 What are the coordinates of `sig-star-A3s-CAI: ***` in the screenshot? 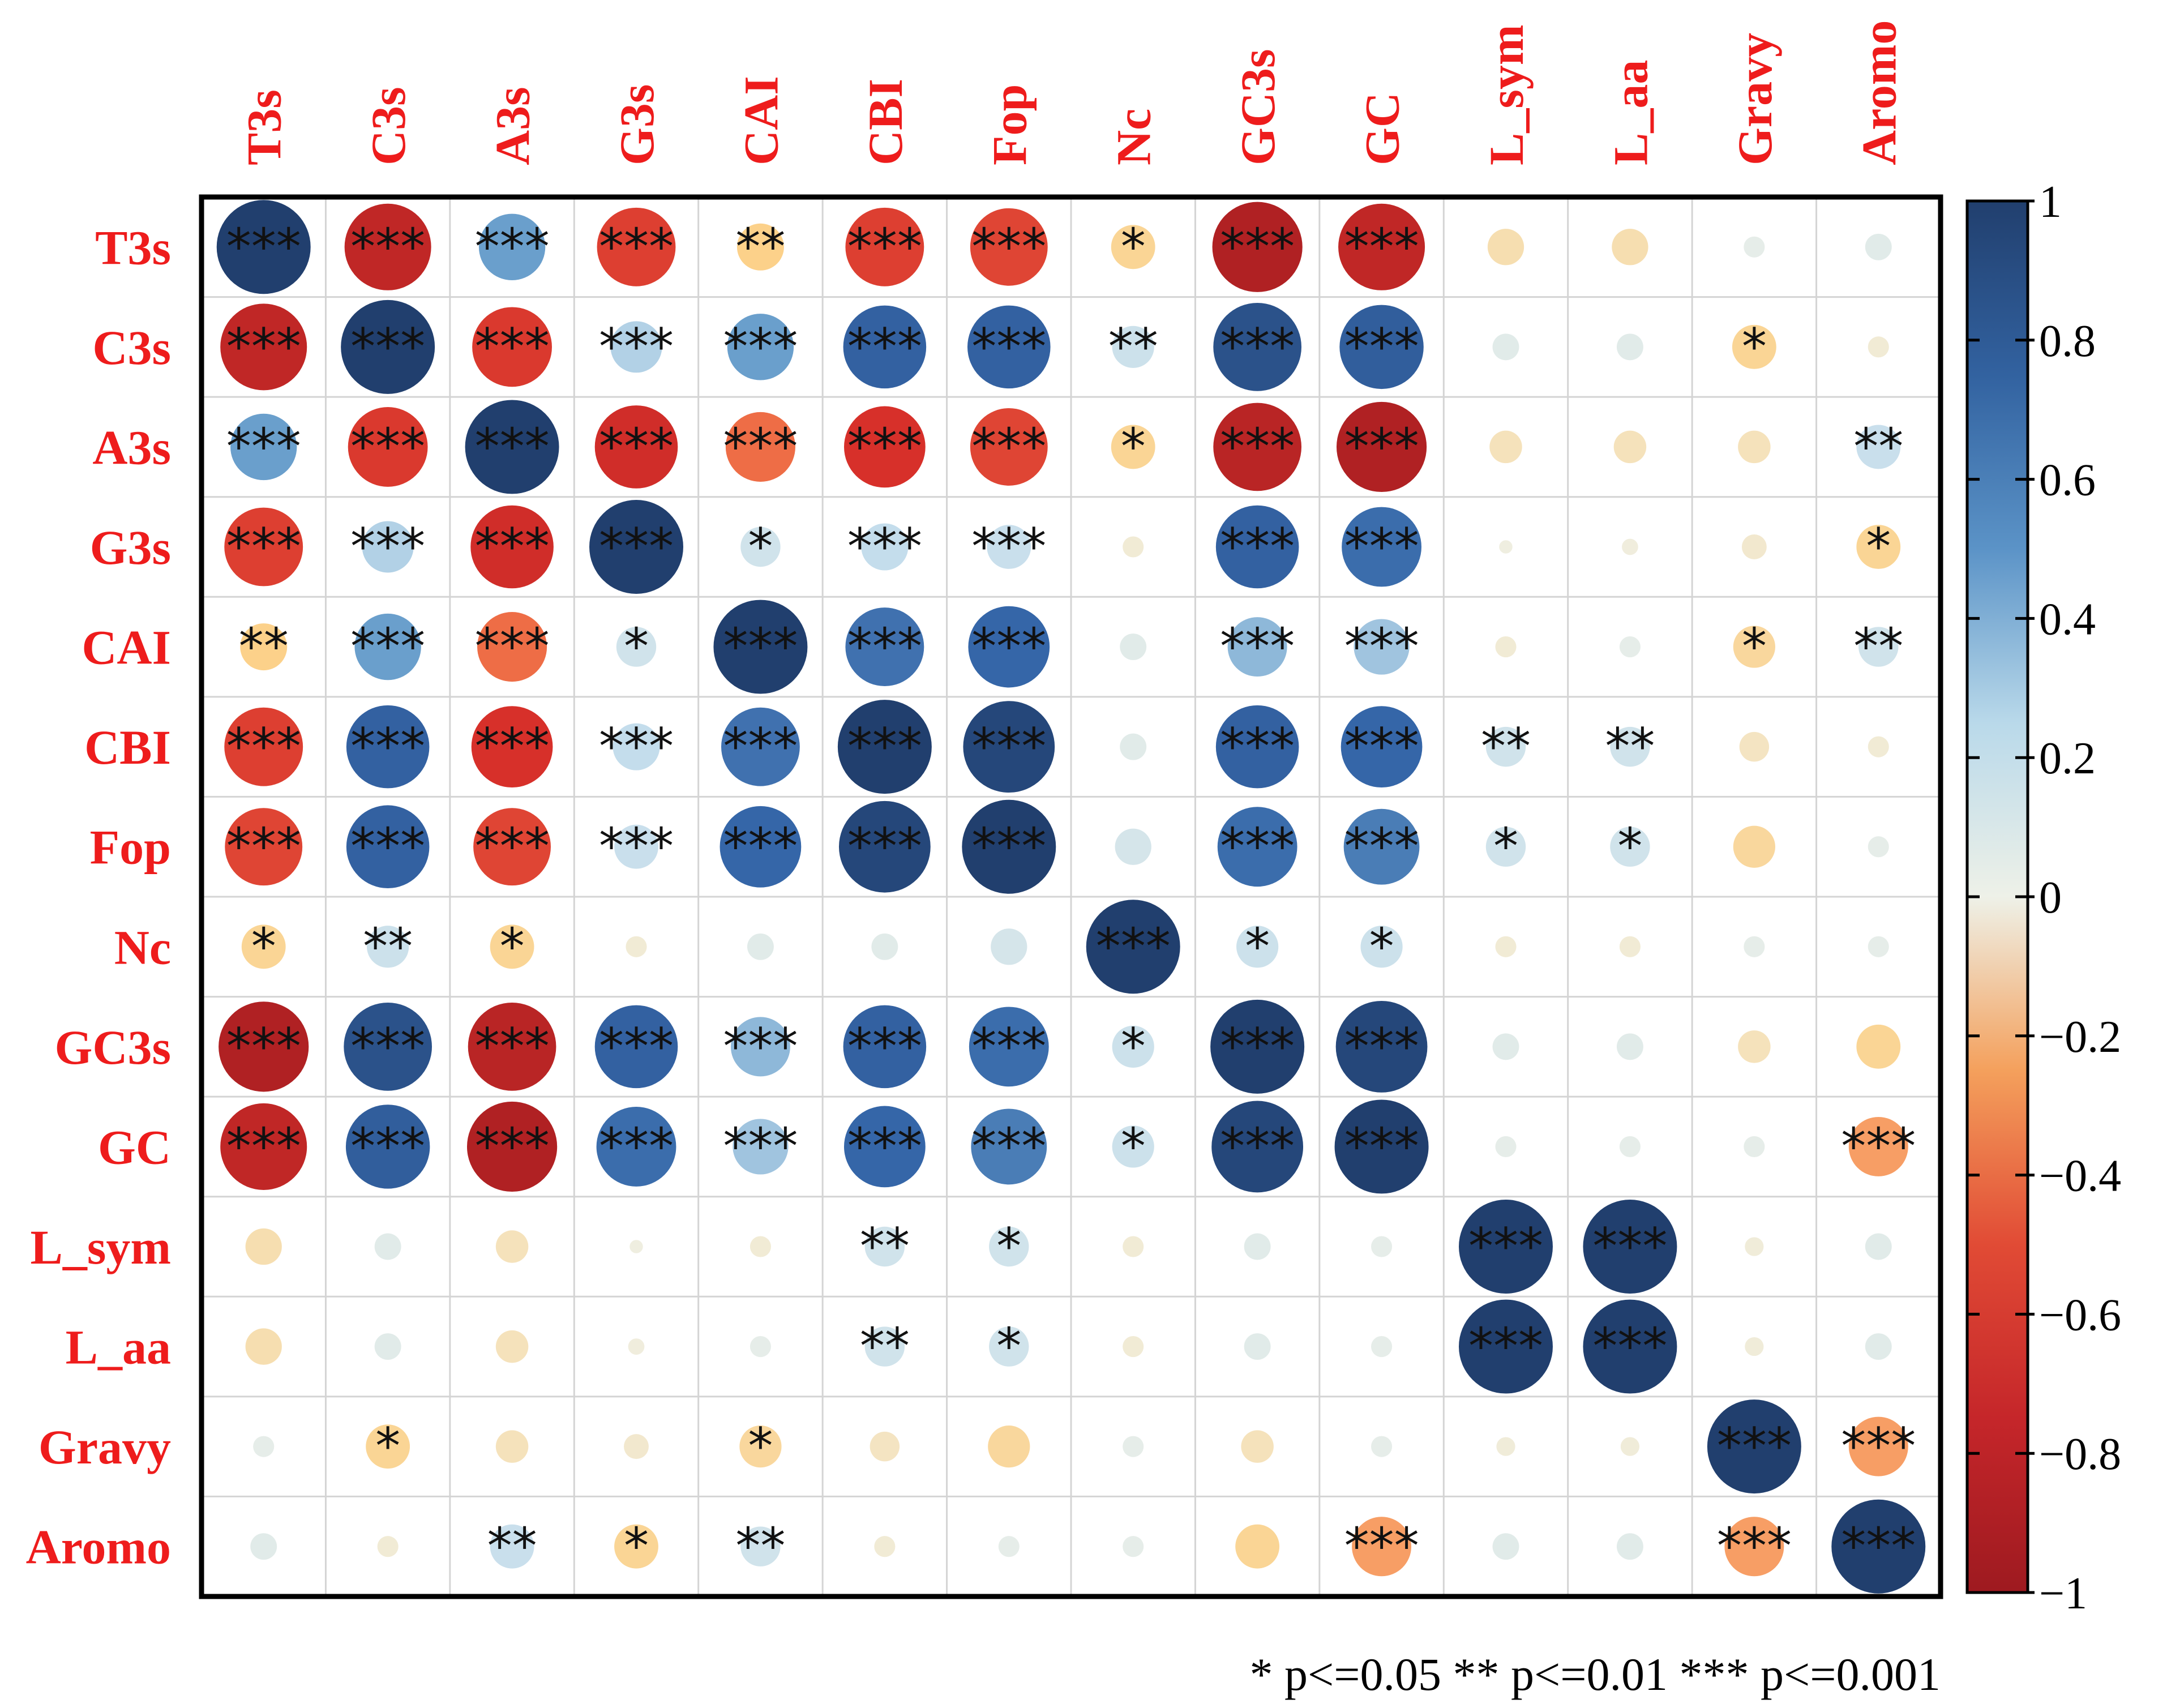 It's located at (760, 446).